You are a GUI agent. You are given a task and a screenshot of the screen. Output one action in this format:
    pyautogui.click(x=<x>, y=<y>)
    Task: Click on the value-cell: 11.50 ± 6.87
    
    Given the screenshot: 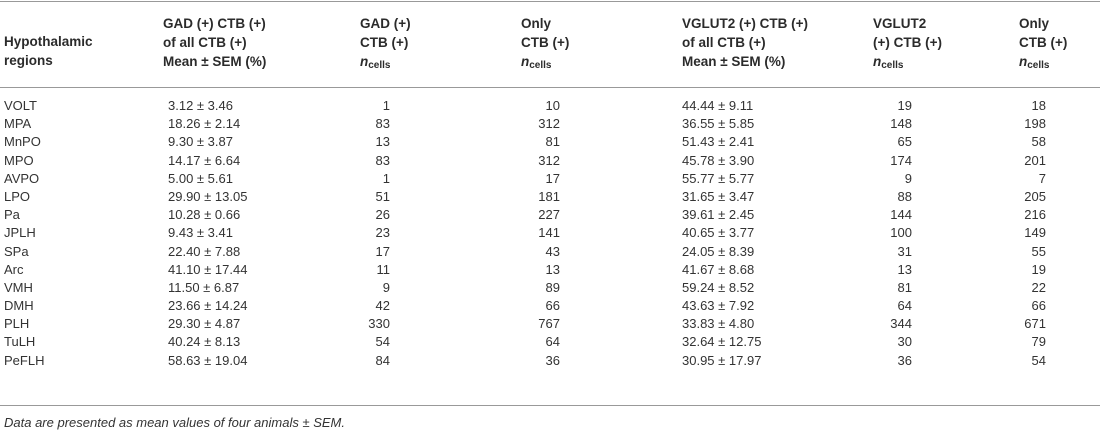 What is the action you would take?
    pyautogui.click(x=204, y=287)
    